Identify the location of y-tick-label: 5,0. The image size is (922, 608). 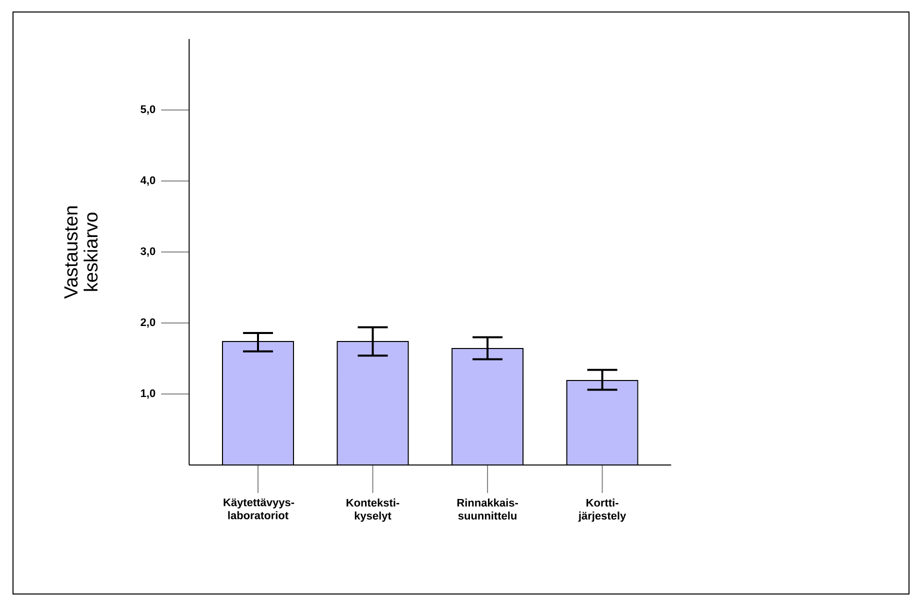
(148, 110).